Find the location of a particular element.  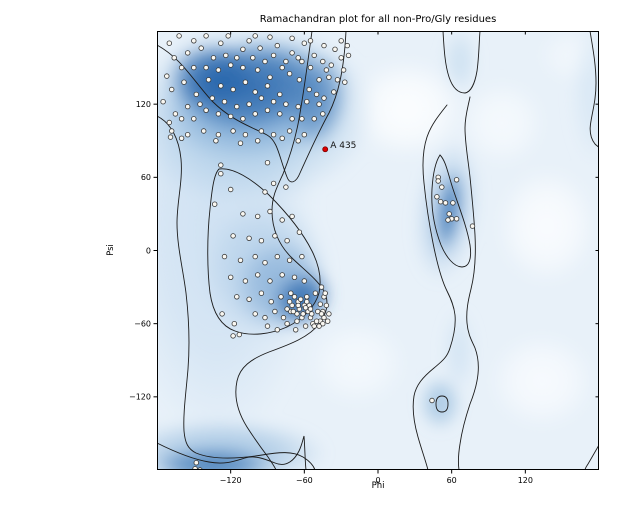

y-tick-label: 120 is located at coordinates (143, 104).